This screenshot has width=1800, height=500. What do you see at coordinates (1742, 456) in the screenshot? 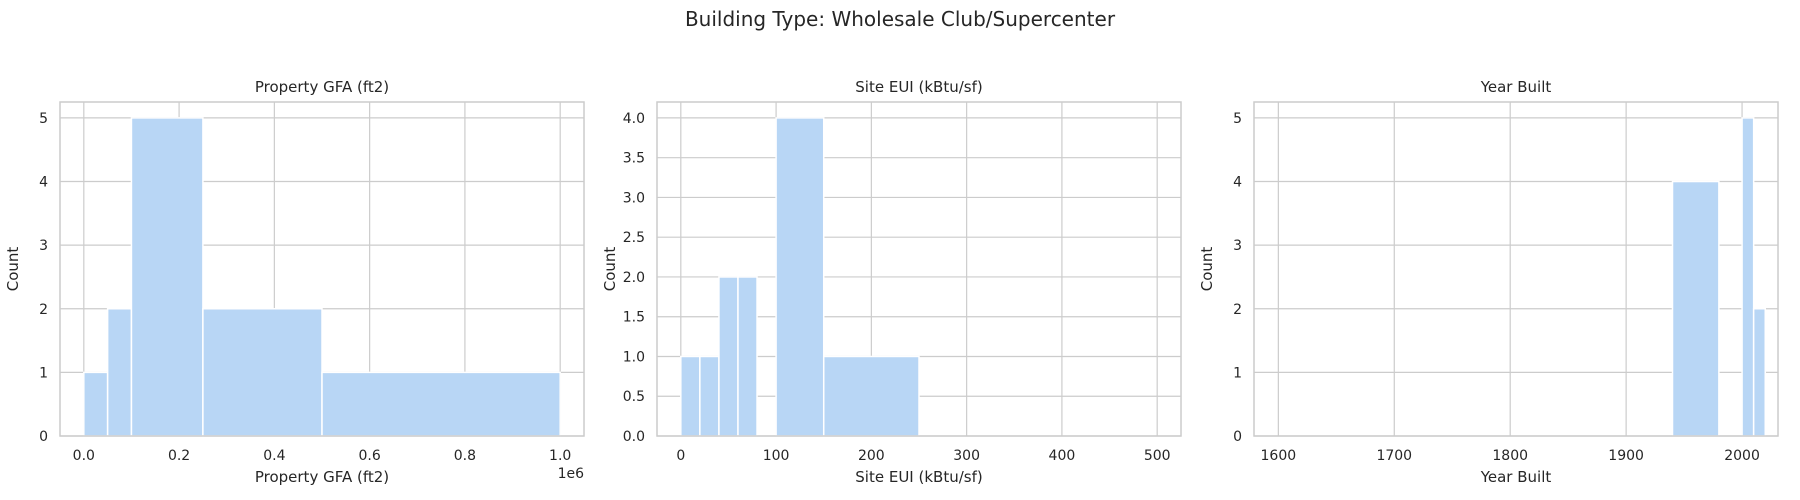
I see `x-tick-label-5: 2000` at bounding box center [1742, 456].